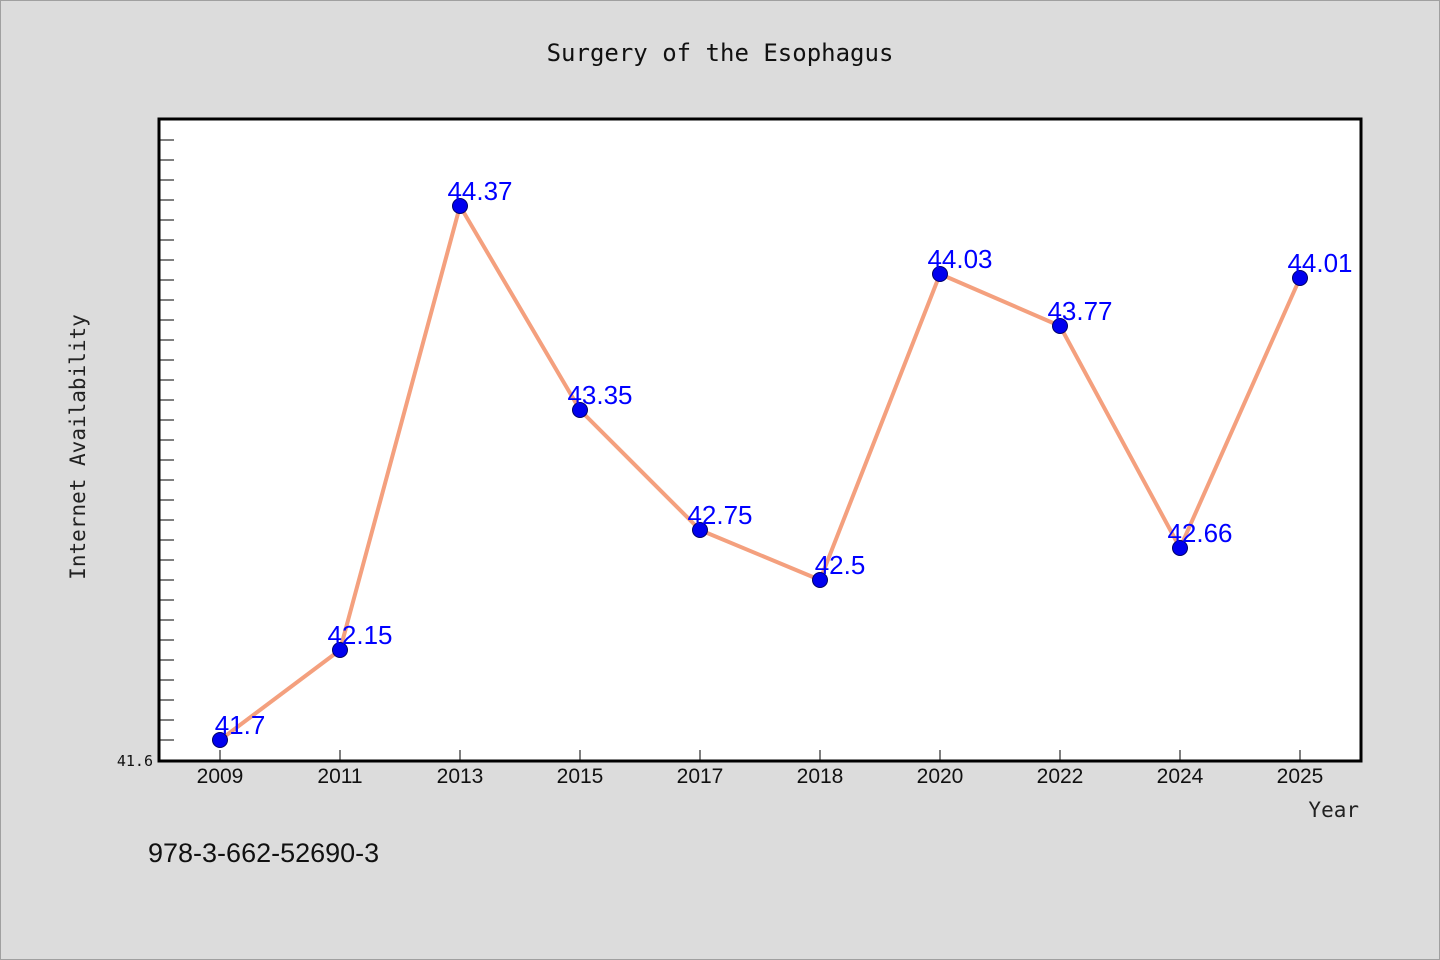 This screenshot has width=1440, height=960. Describe the element at coordinates (1333, 810) in the screenshot. I see `x-axis-label: Year` at that location.